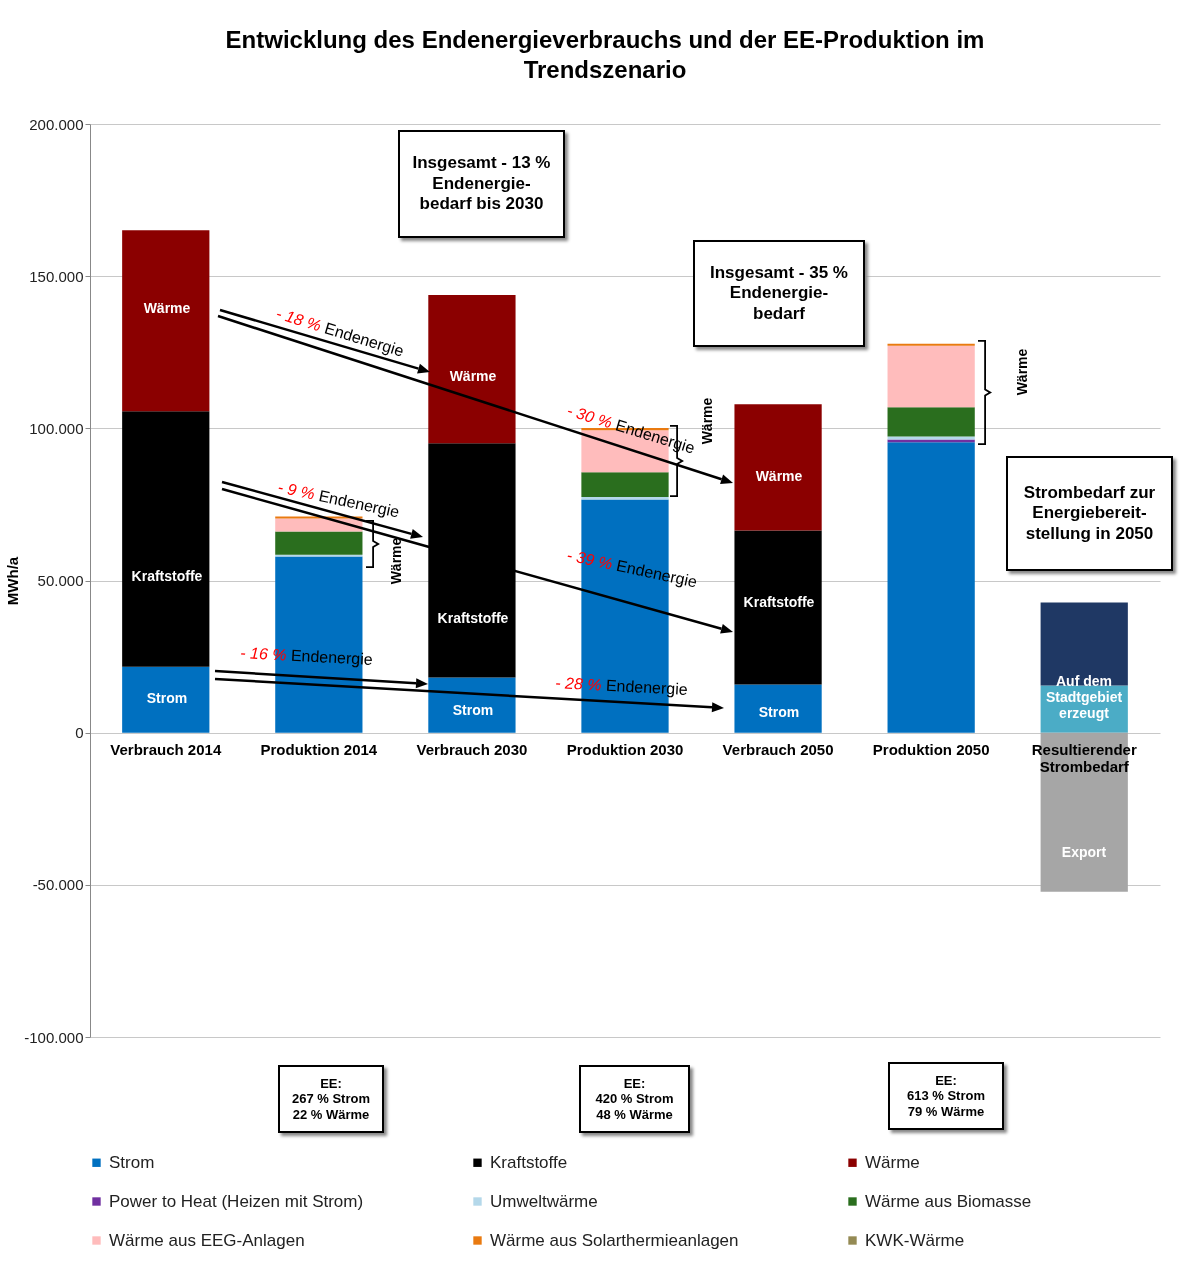 Image resolution: width=1187 pixels, height=1269 pixels. I want to click on legend-label: Wärme aus Biomasse, so click(948, 1201).